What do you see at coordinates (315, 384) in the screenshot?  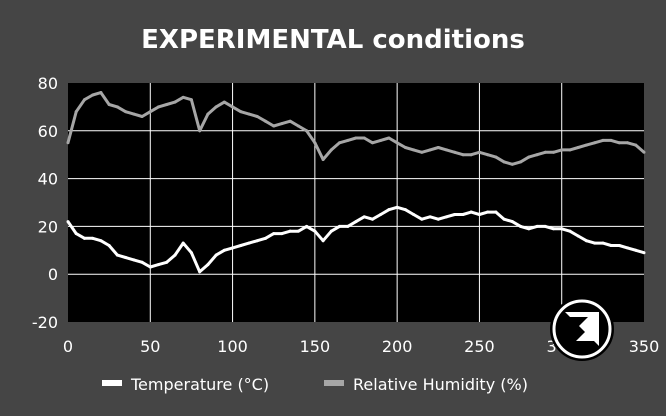 I see `legend: Temperature (°C) Relative Humidity (%)` at bounding box center [315, 384].